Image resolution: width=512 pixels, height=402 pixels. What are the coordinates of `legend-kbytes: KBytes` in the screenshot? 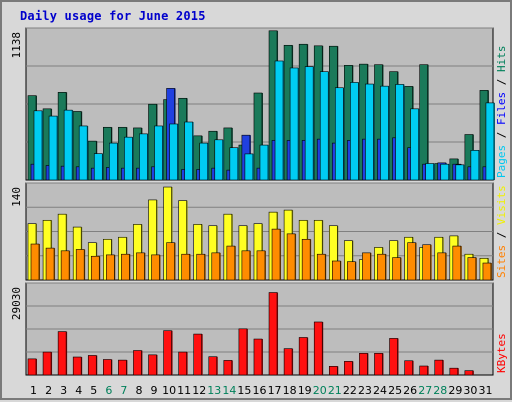 It's located at (501, 353).